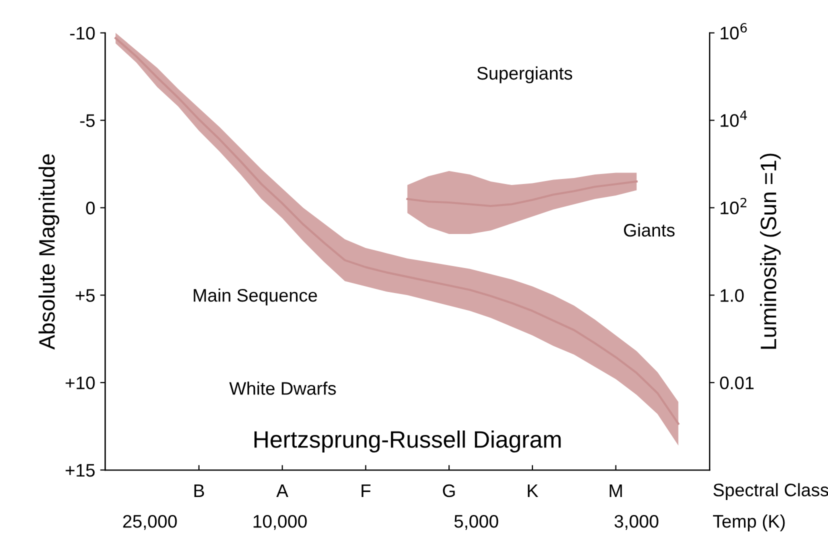 The height and width of the screenshot is (539, 828). What do you see at coordinates (199, 490) in the screenshot?
I see `x-tick-label: B` at bounding box center [199, 490].